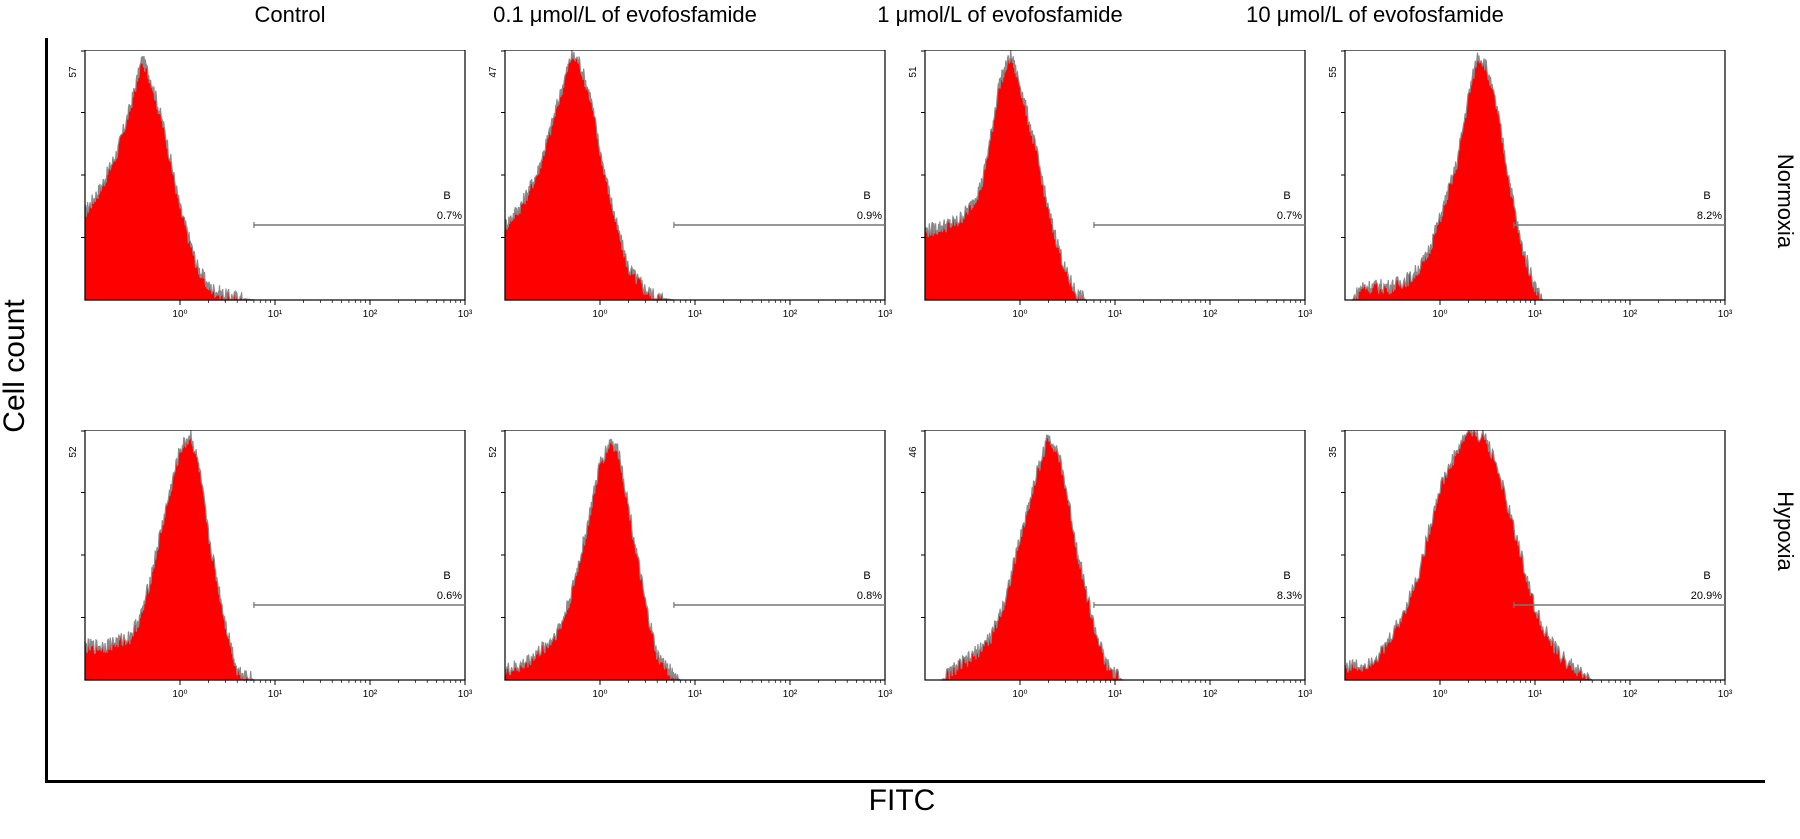 The image size is (1800, 839). I want to click on column-title-1-umol: 1 μmol/L of evofosfamide, so click(1000, 14).